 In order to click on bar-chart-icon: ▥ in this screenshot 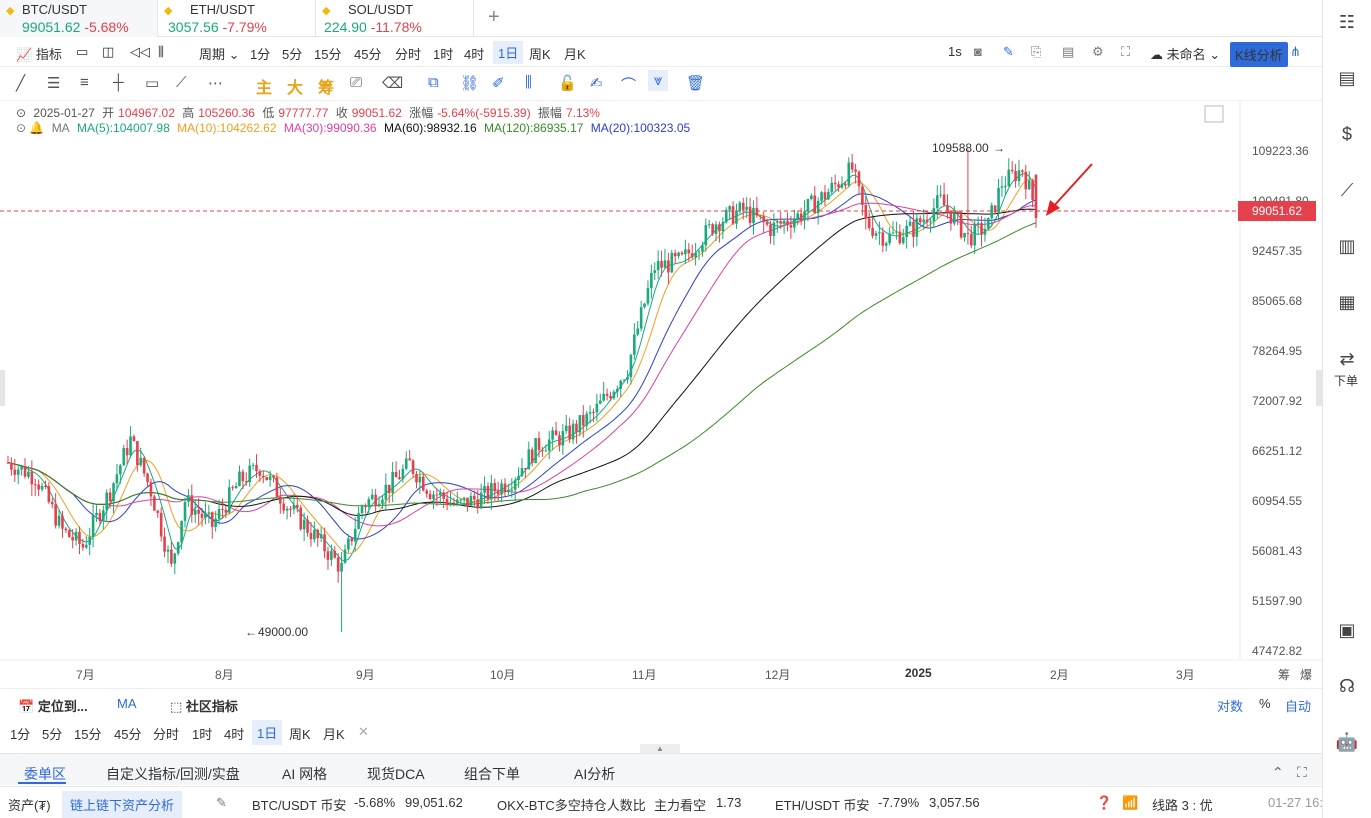, I will do `click(1347, 246)`.